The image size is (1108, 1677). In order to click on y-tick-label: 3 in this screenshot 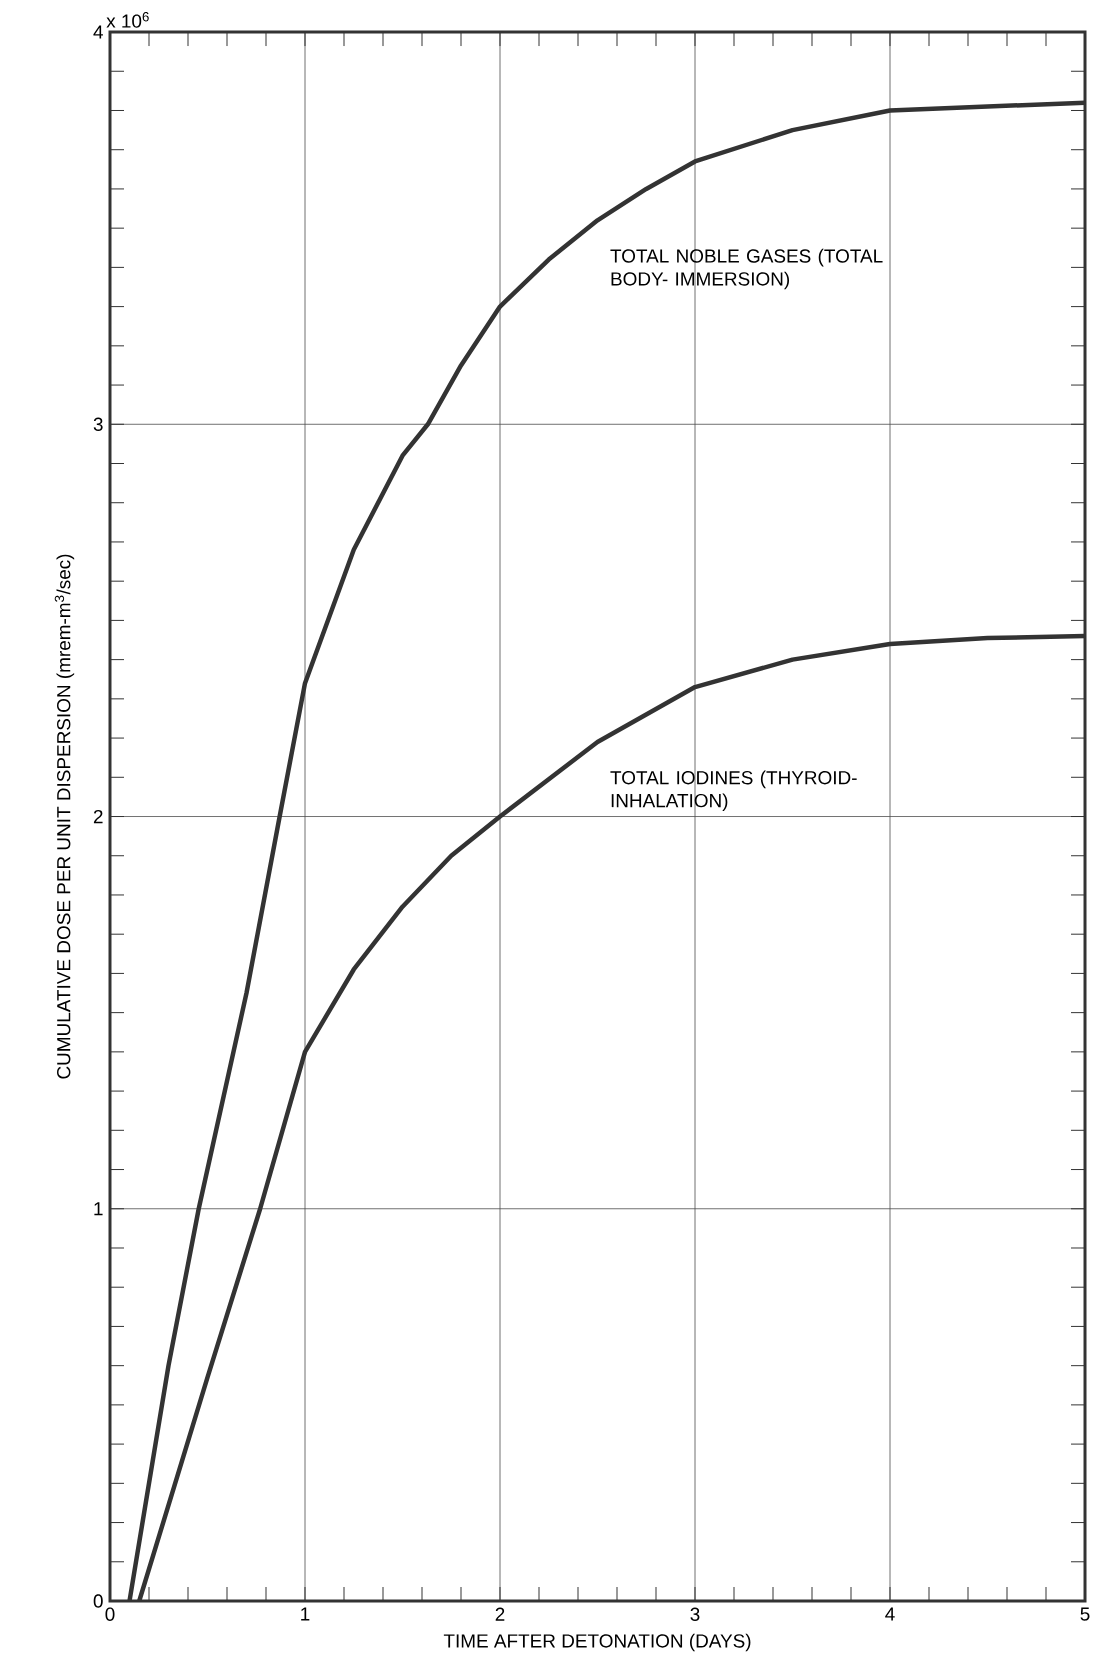, I will do `click(98, 424)`.